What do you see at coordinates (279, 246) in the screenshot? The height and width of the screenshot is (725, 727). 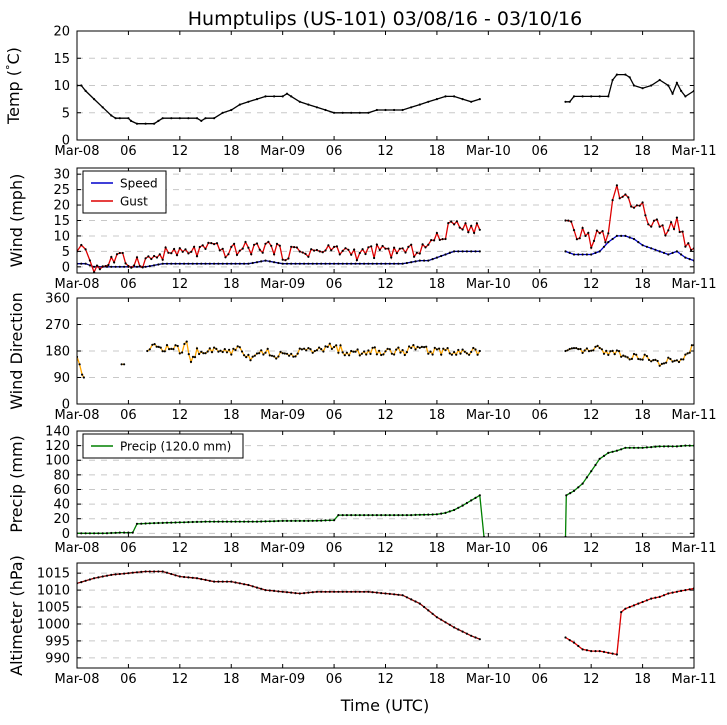 I see `wind-series-line` at bounding box center [279, 246].